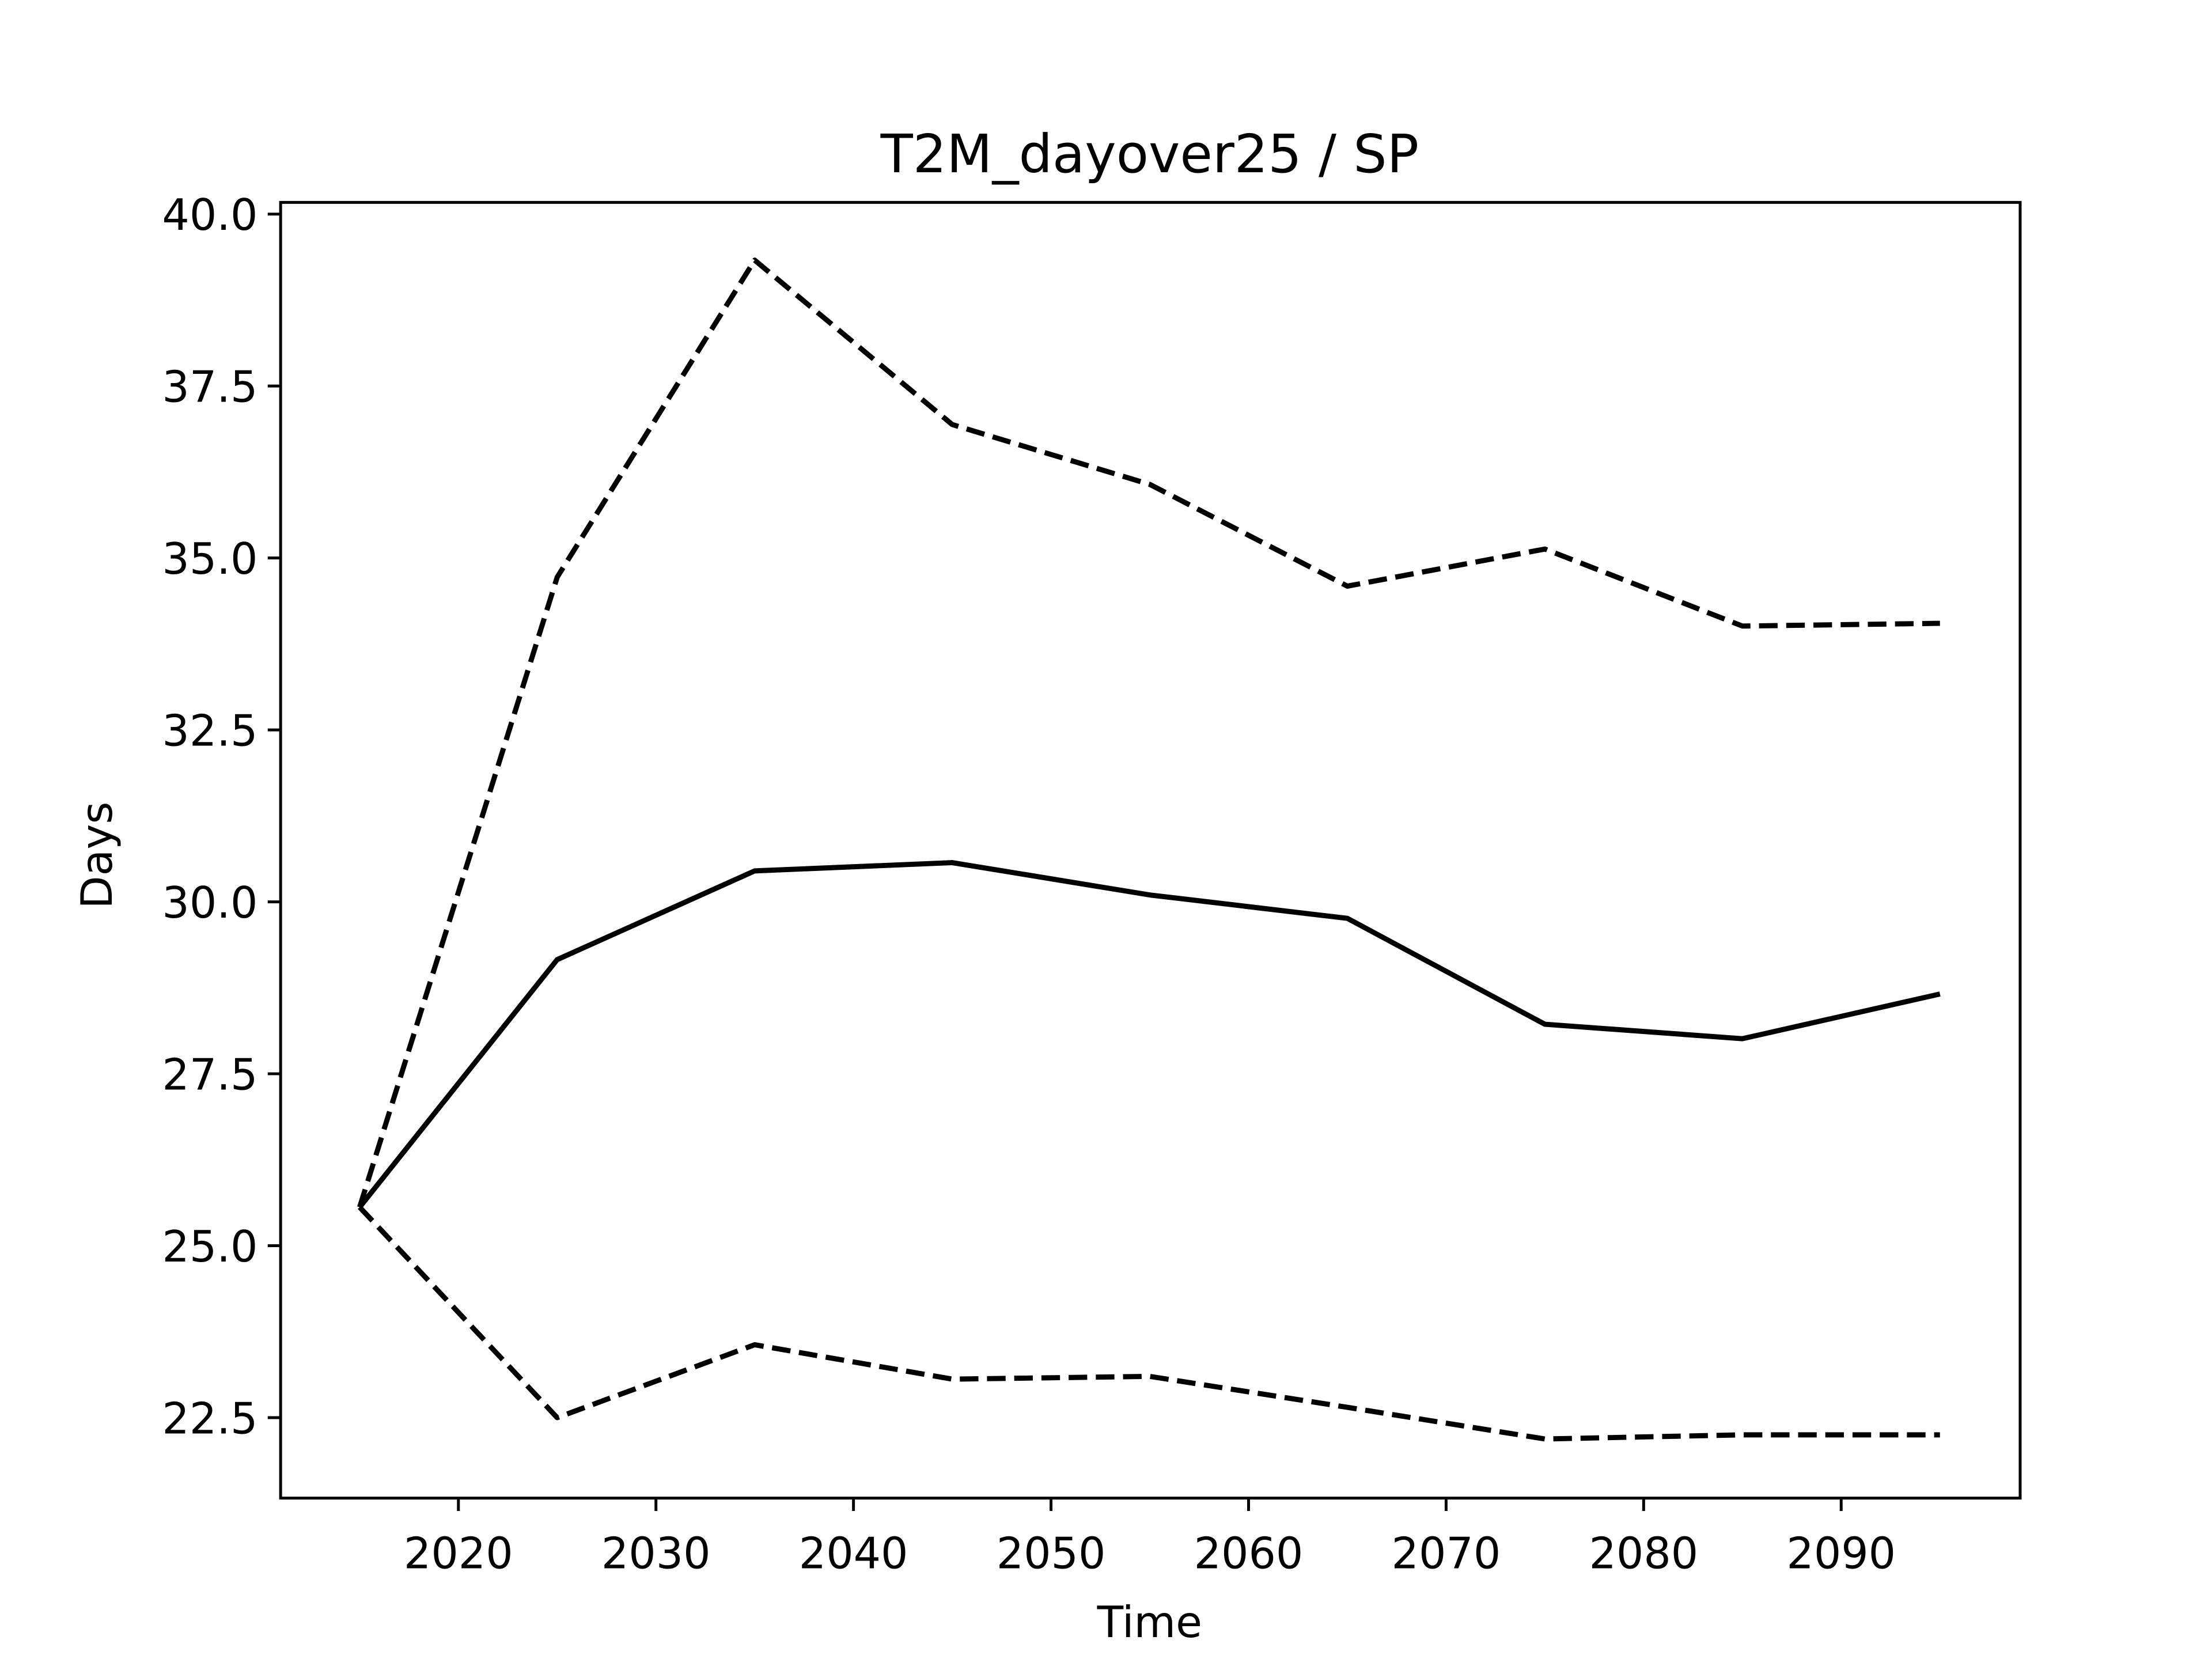 The height and width of the screenshot is (1659, 2212). Describe the element at coordinates (1841, 1553) in the screenshot. I see `x-tick-label: 2090` at that location.